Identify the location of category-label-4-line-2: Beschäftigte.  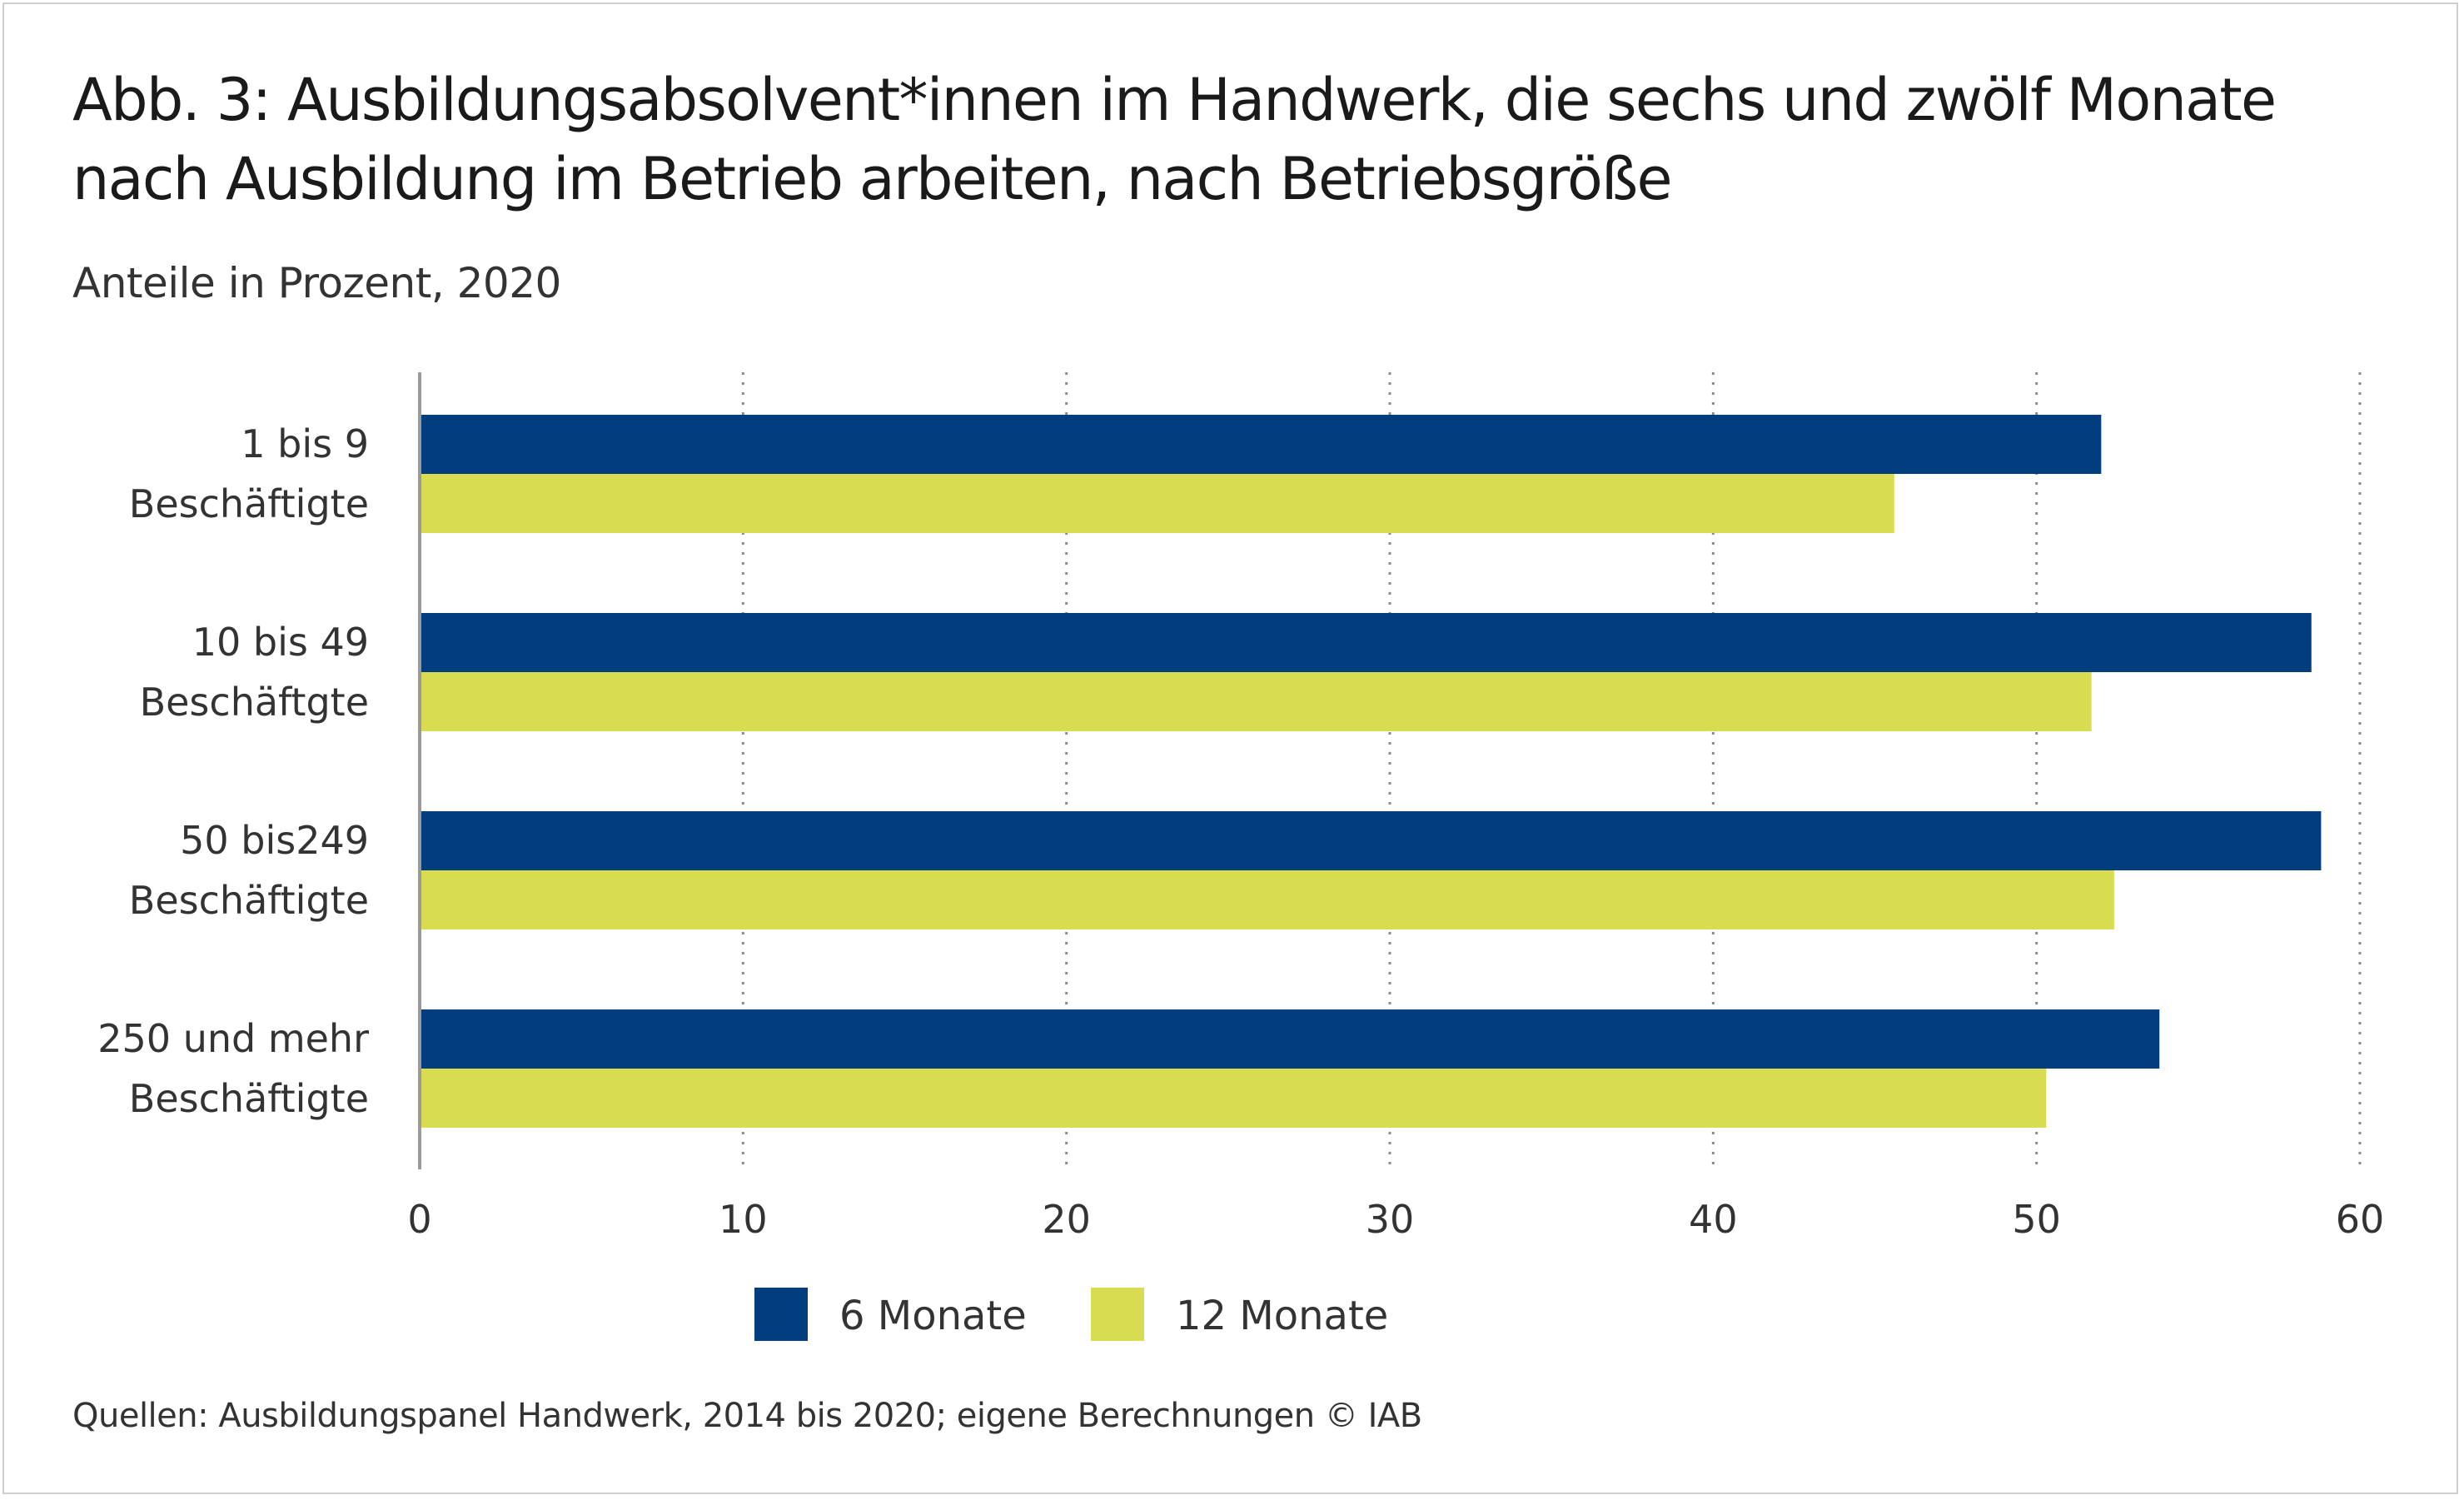
(249, 1099).